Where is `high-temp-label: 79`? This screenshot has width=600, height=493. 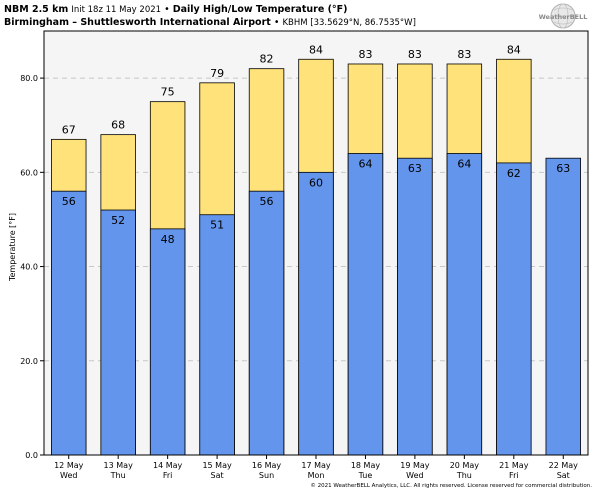
high-temp-label: 79 is located at coordinates (217, 73).